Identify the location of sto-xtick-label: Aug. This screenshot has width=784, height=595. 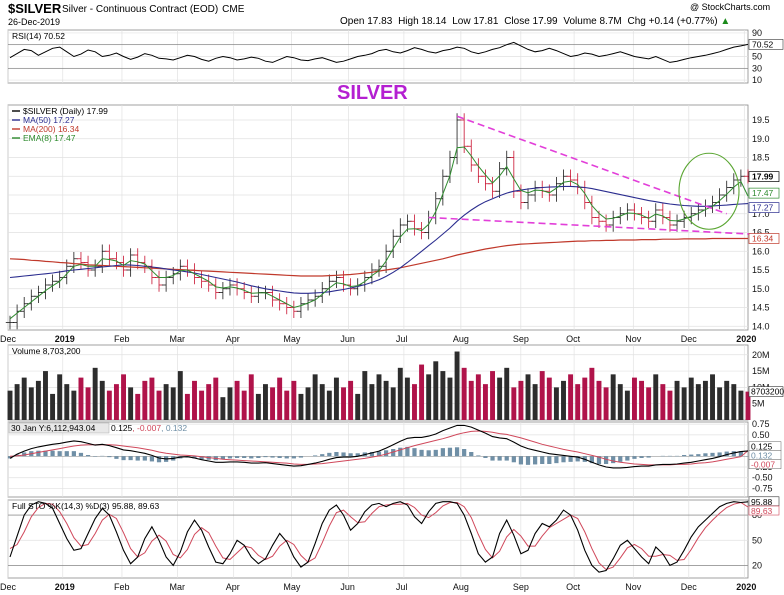
(461, 587).